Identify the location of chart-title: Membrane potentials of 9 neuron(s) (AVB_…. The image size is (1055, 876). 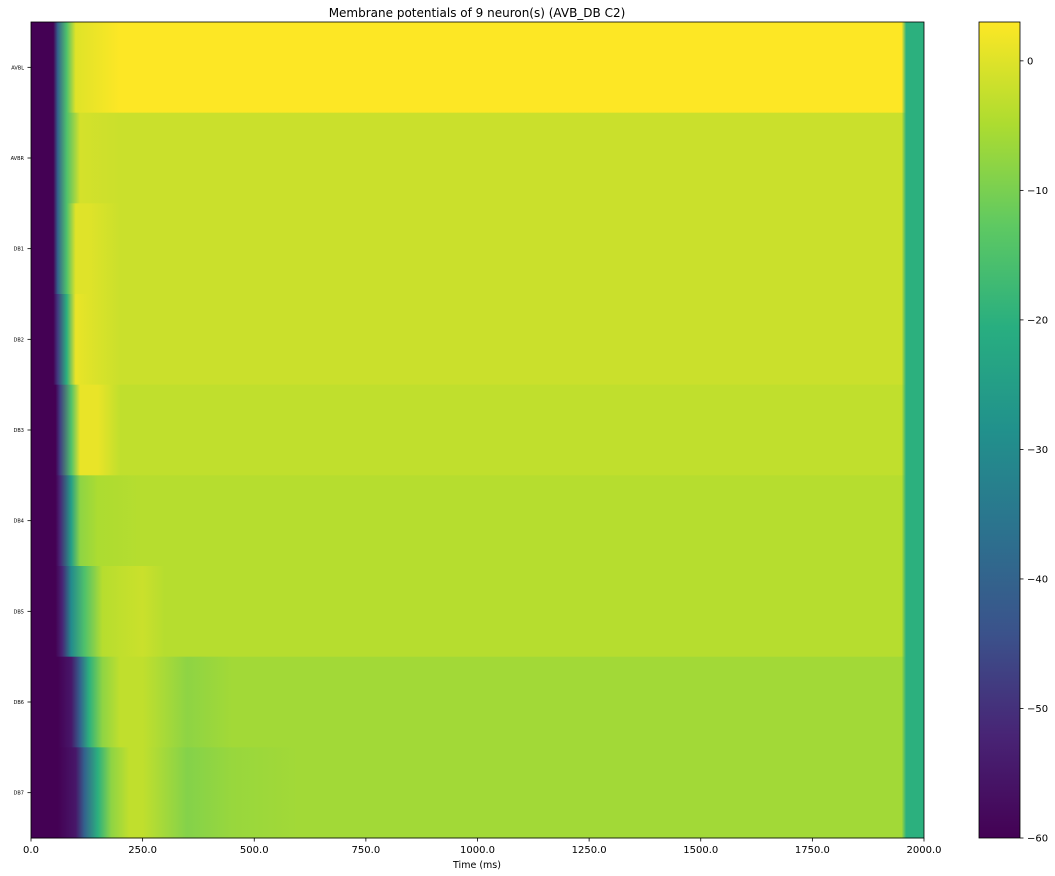
(477, 13).